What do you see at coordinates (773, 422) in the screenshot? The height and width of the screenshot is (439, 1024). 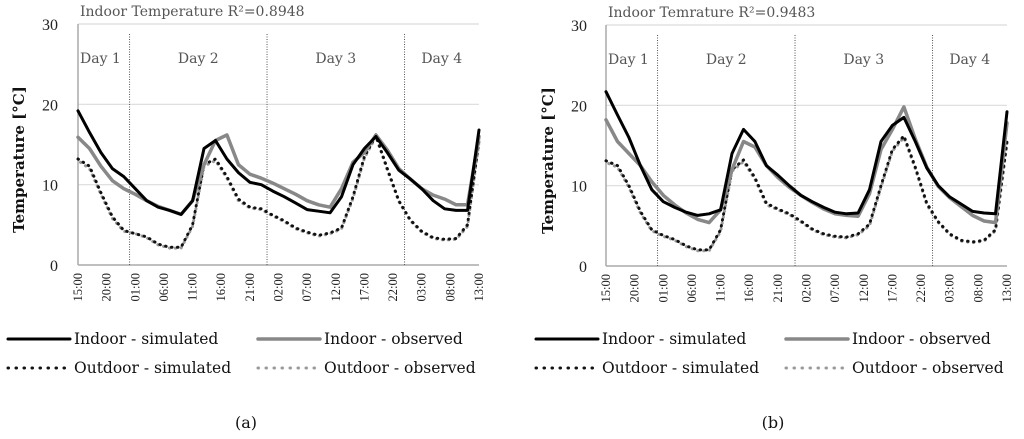 I see `figure-caption: (b)` at bounding box center [773, 422].